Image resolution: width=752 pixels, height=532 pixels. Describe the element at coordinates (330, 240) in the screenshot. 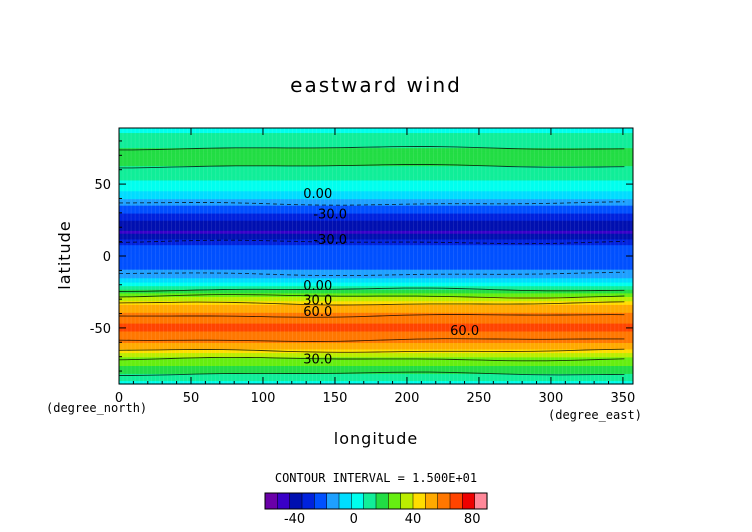

I see `contour-label: -30.0` at that location.